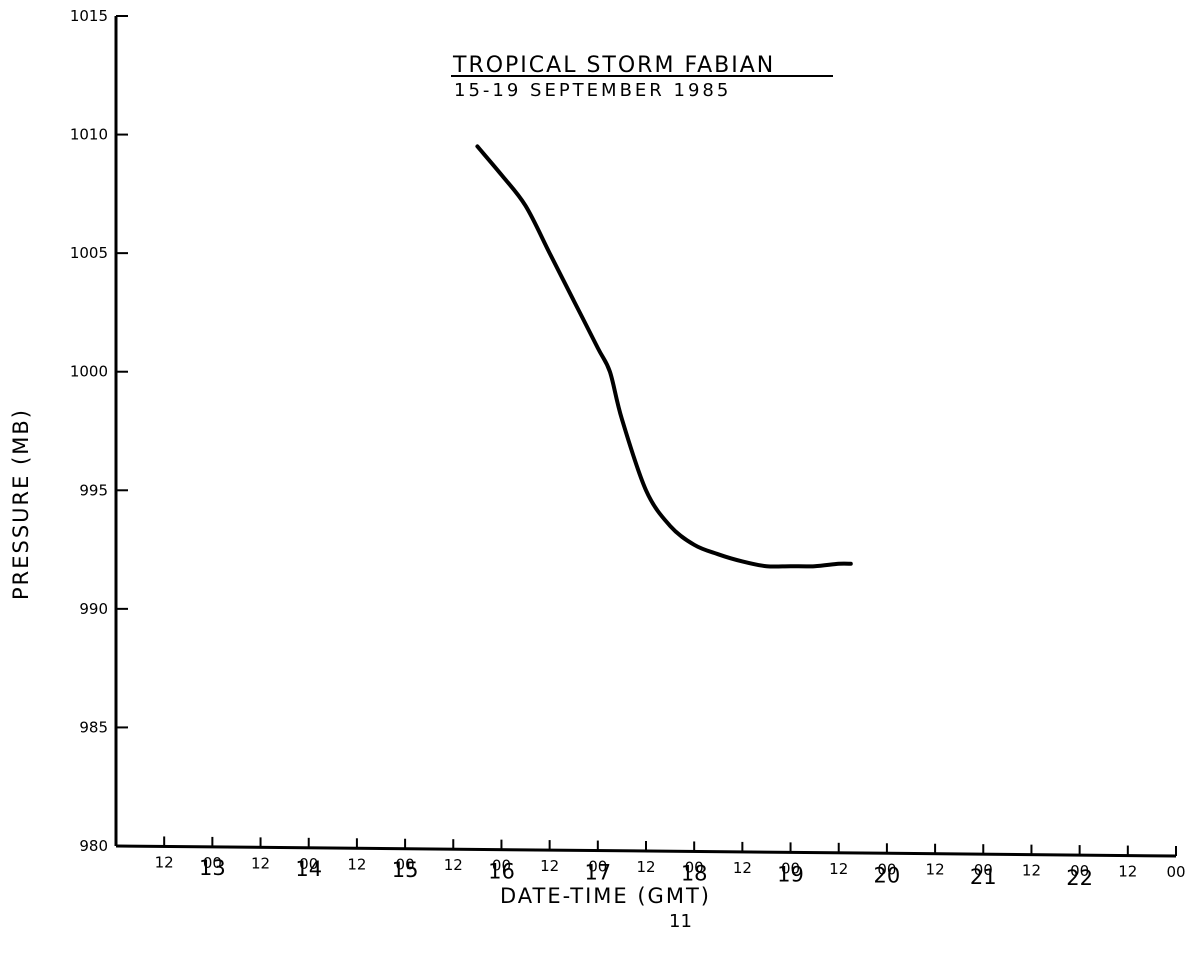 Image resolution: width=1196 pixels, height=955 pixels. I want to click on x-day-label: 20, so click(887, 876).